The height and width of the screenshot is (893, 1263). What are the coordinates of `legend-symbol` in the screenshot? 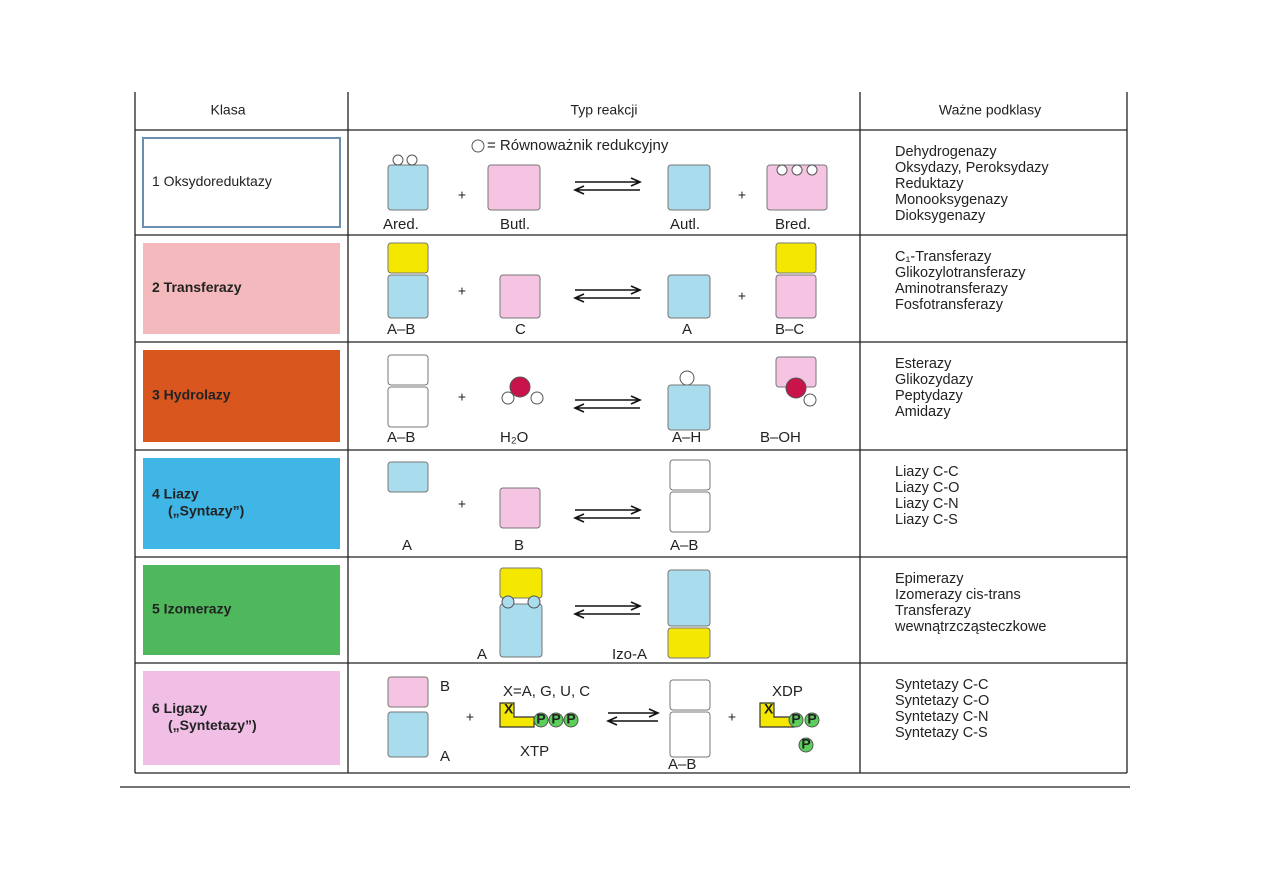 It's located at (478, 146).